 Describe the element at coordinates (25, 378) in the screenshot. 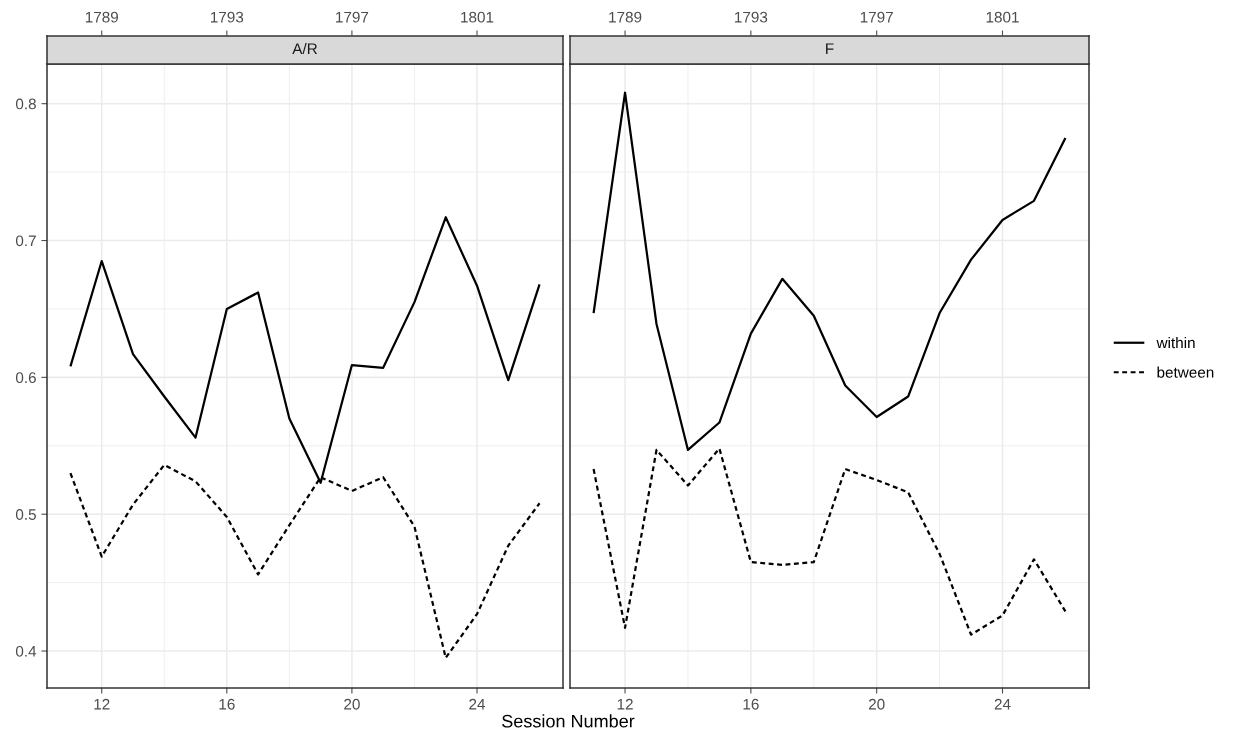

I see `y-tick-label: 0.6` at that location.